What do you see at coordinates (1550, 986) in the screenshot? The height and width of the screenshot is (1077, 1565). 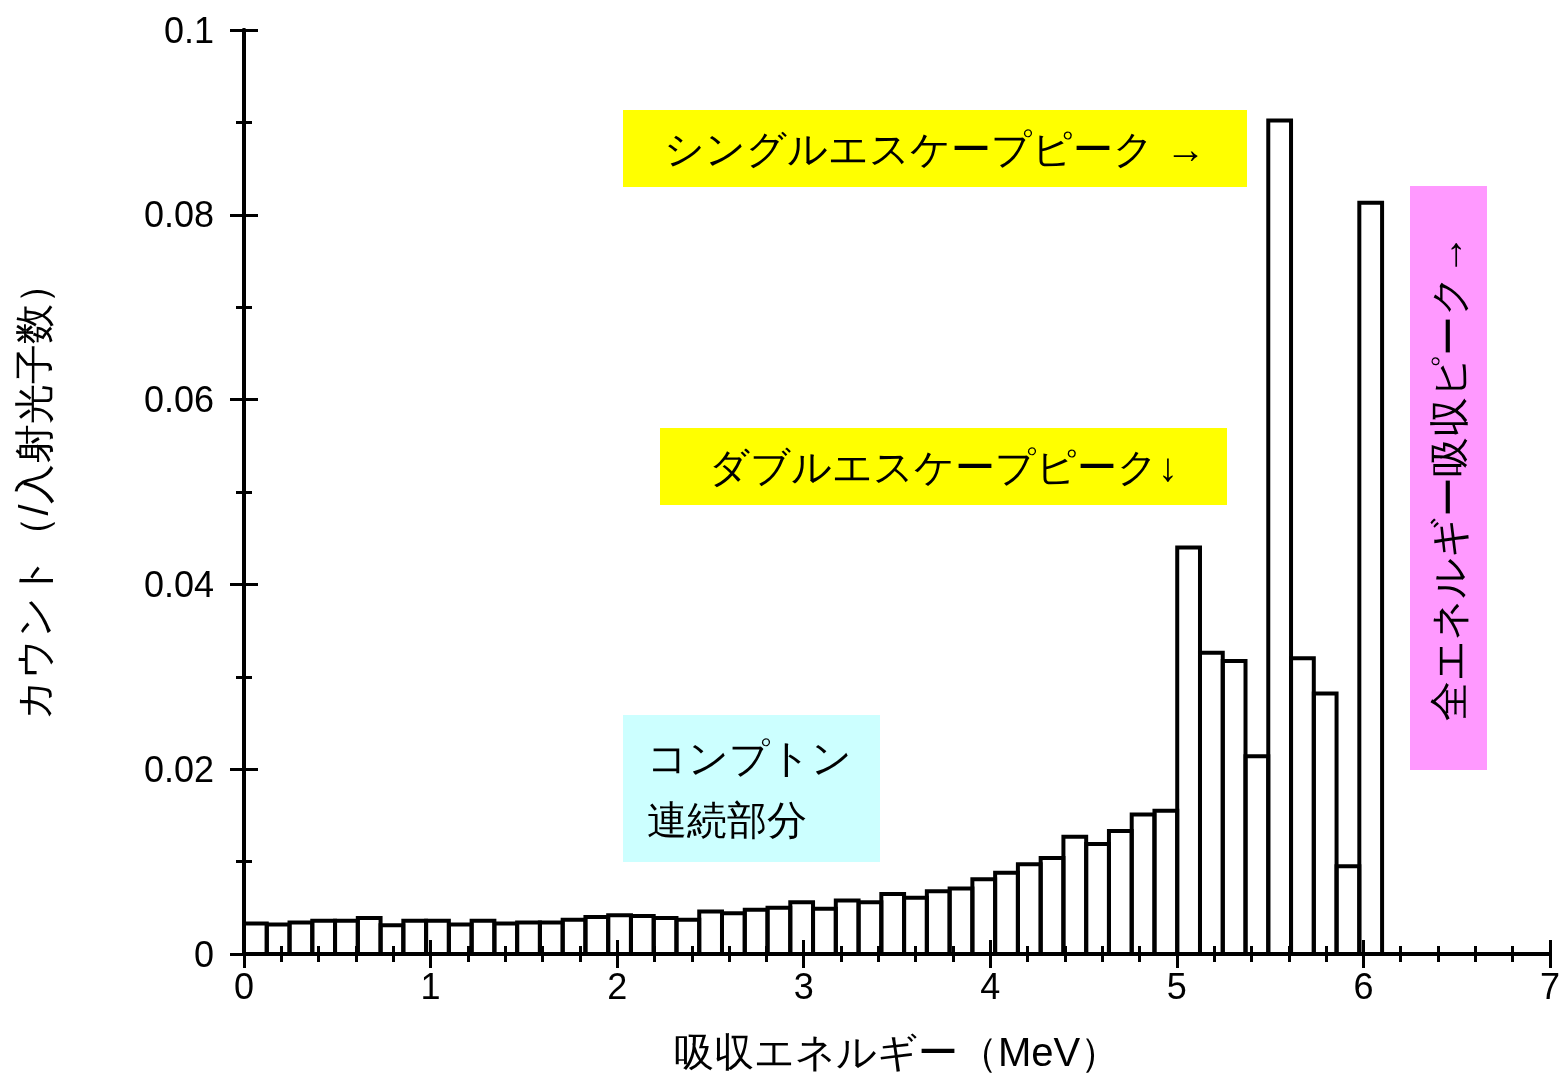 I see `x-tick-label: 7` at bounding box center [1550, 986].